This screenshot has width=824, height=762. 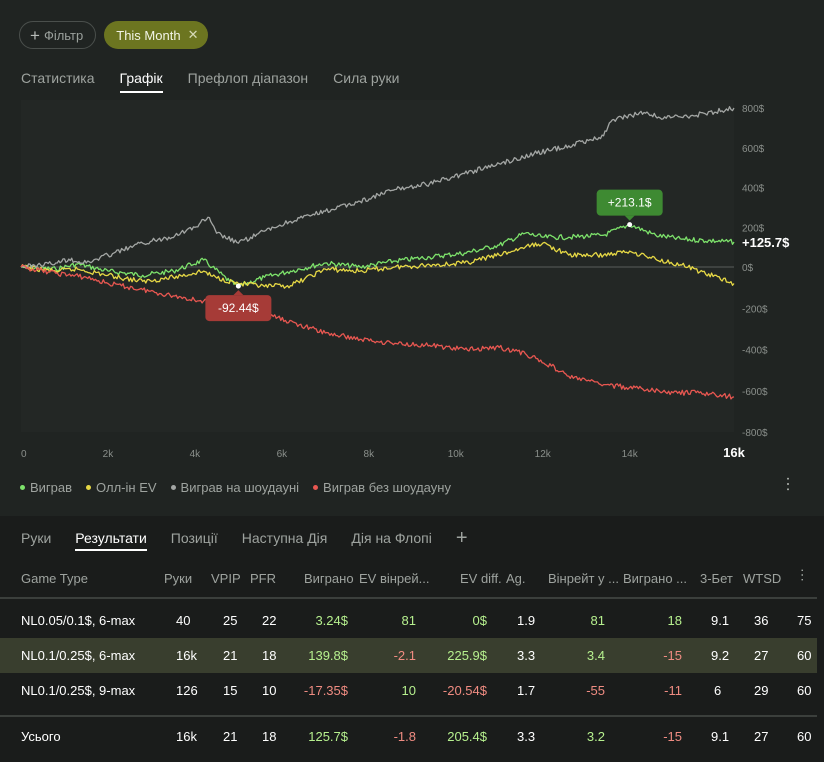 What do you see at coordinates (58, 78) in the screenshot?
I see `tab-statistics: Статистика` at bounding box center [58, 78].